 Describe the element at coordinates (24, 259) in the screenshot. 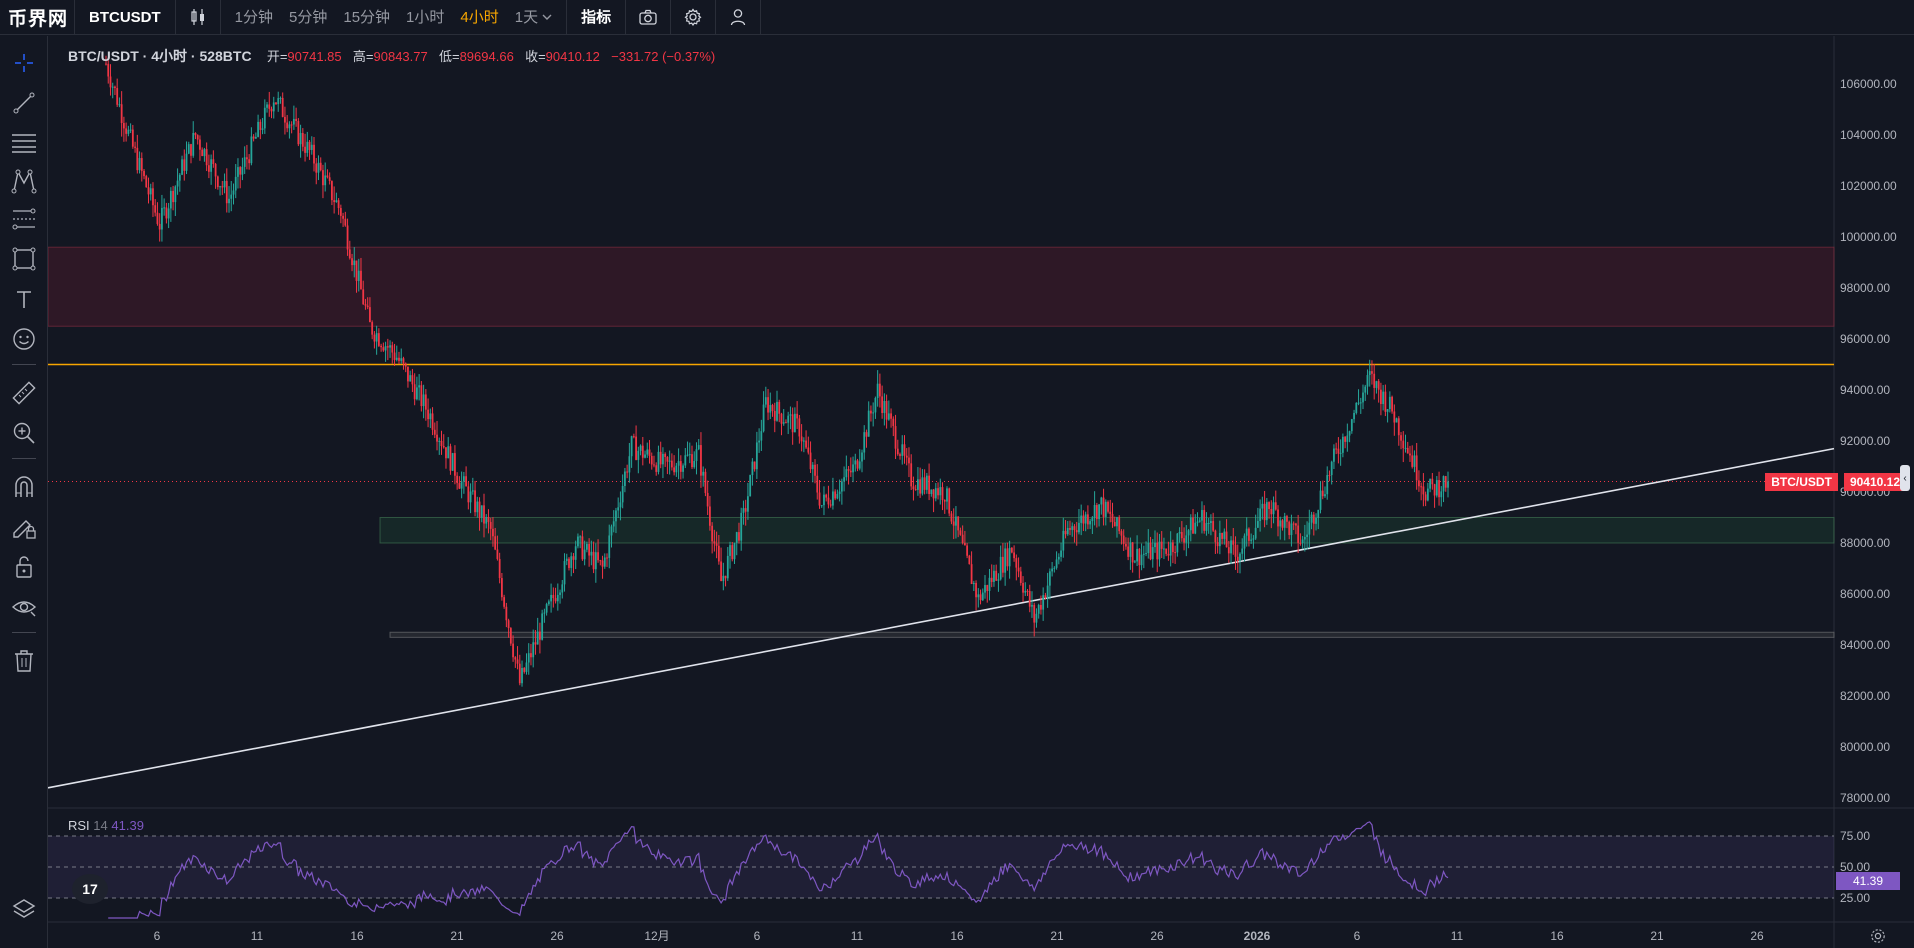

I see `rectangle-icon` at that location.